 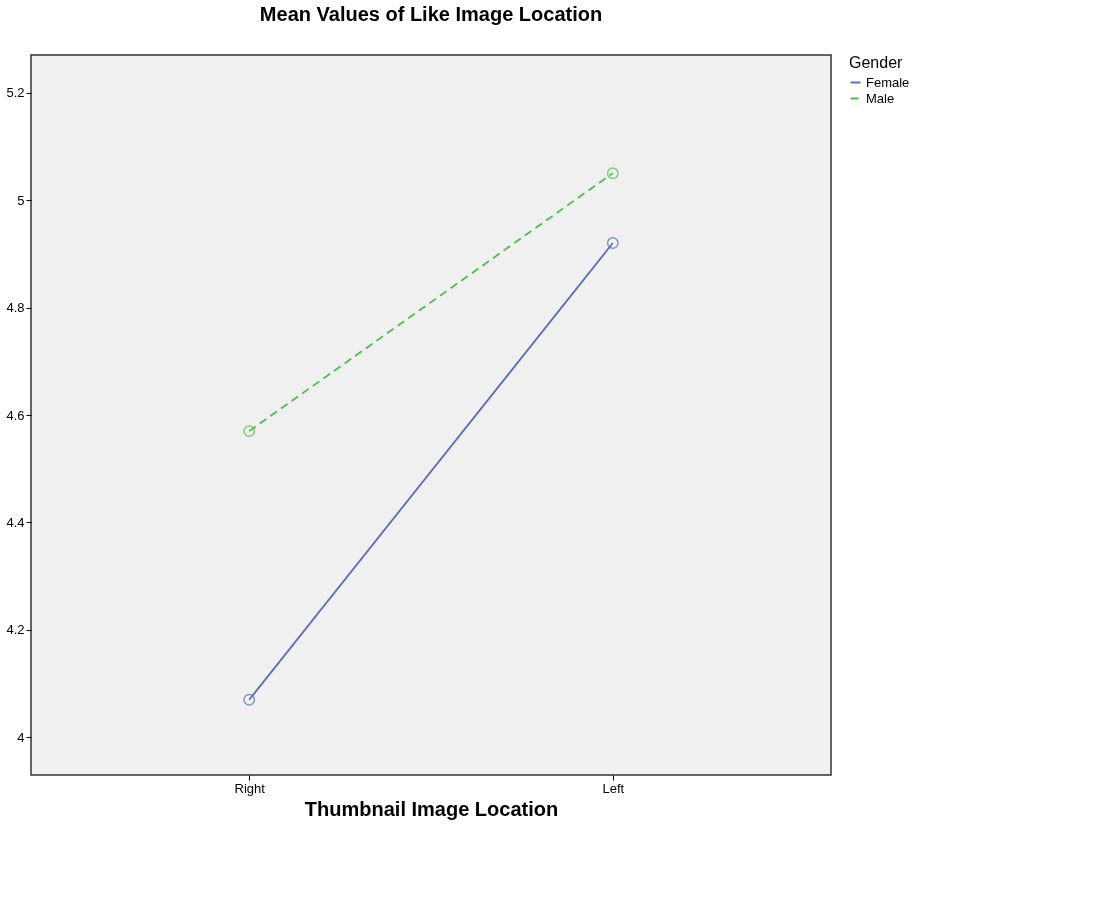 What do you see at coordinates (15, 308) in the screenshot?
I see `y-tick-label: 4.8` at bounding box center [15, 308].